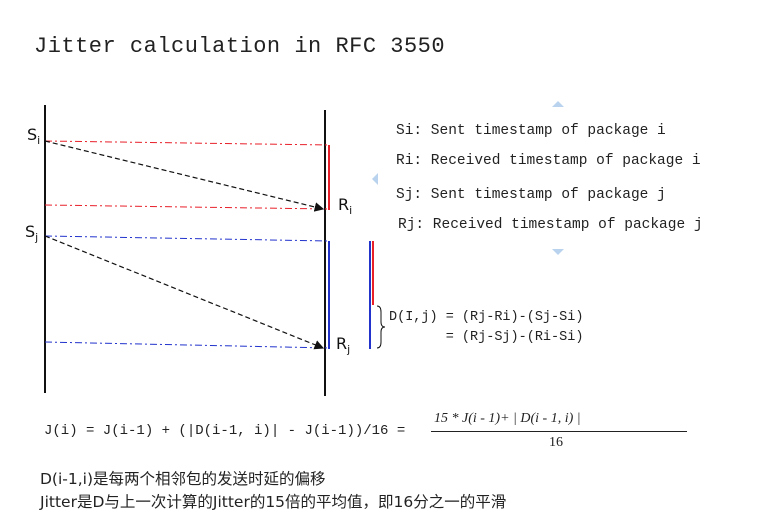  What do you see at coordinates (343, 345) in the screenshot?
I see `label-rj: Rj` at bounding box center [343, 345].